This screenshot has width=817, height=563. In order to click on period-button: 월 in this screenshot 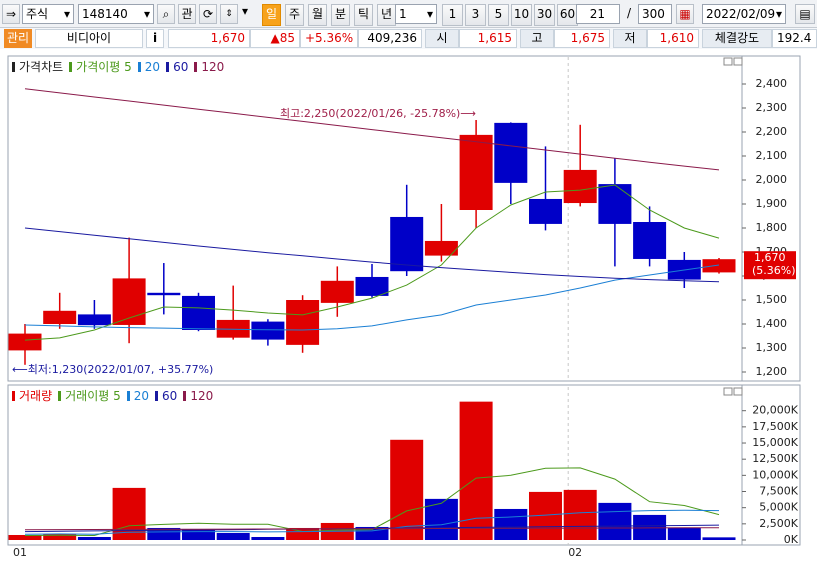, I will do `click(317, 15)`.